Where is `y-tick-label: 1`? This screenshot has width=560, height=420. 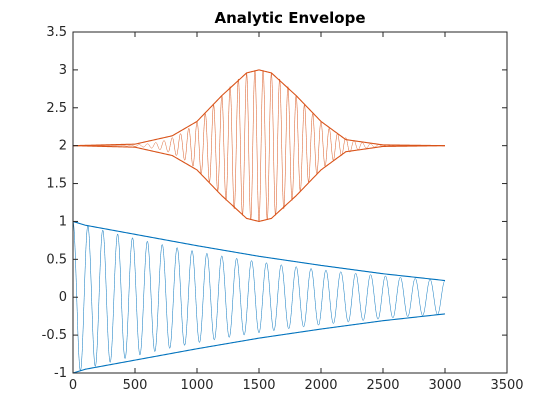
y-tick-label: 1 is located at coordinates (63, 221).